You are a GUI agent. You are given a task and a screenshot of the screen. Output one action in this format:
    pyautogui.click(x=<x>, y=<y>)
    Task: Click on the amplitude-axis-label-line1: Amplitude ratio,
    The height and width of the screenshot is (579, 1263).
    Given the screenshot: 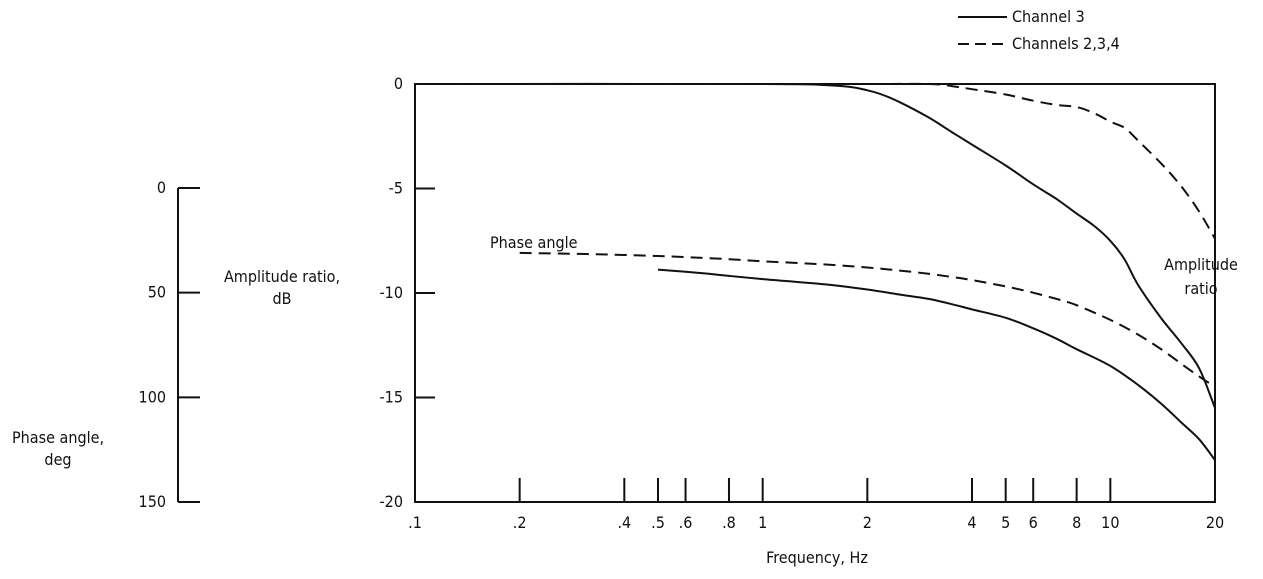 What is the action you would take?
    pyautogui.click(x=282, y=276)
    